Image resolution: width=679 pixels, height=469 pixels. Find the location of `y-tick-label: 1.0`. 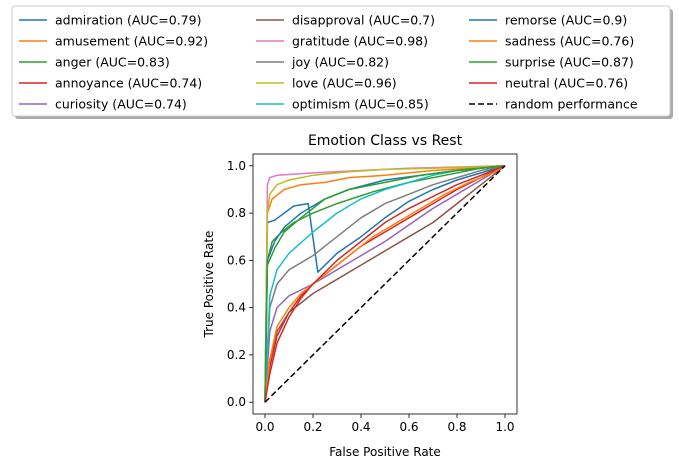

y-tick-label: 1.0 is located at coordinates (236, 166).